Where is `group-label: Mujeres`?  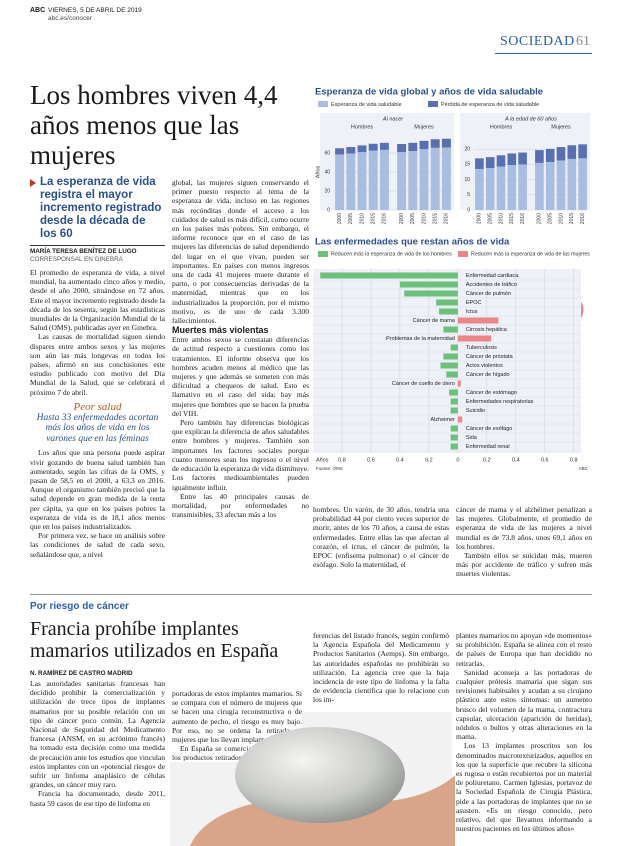
group-label: Mujeres is located at coordinates (561, 127).